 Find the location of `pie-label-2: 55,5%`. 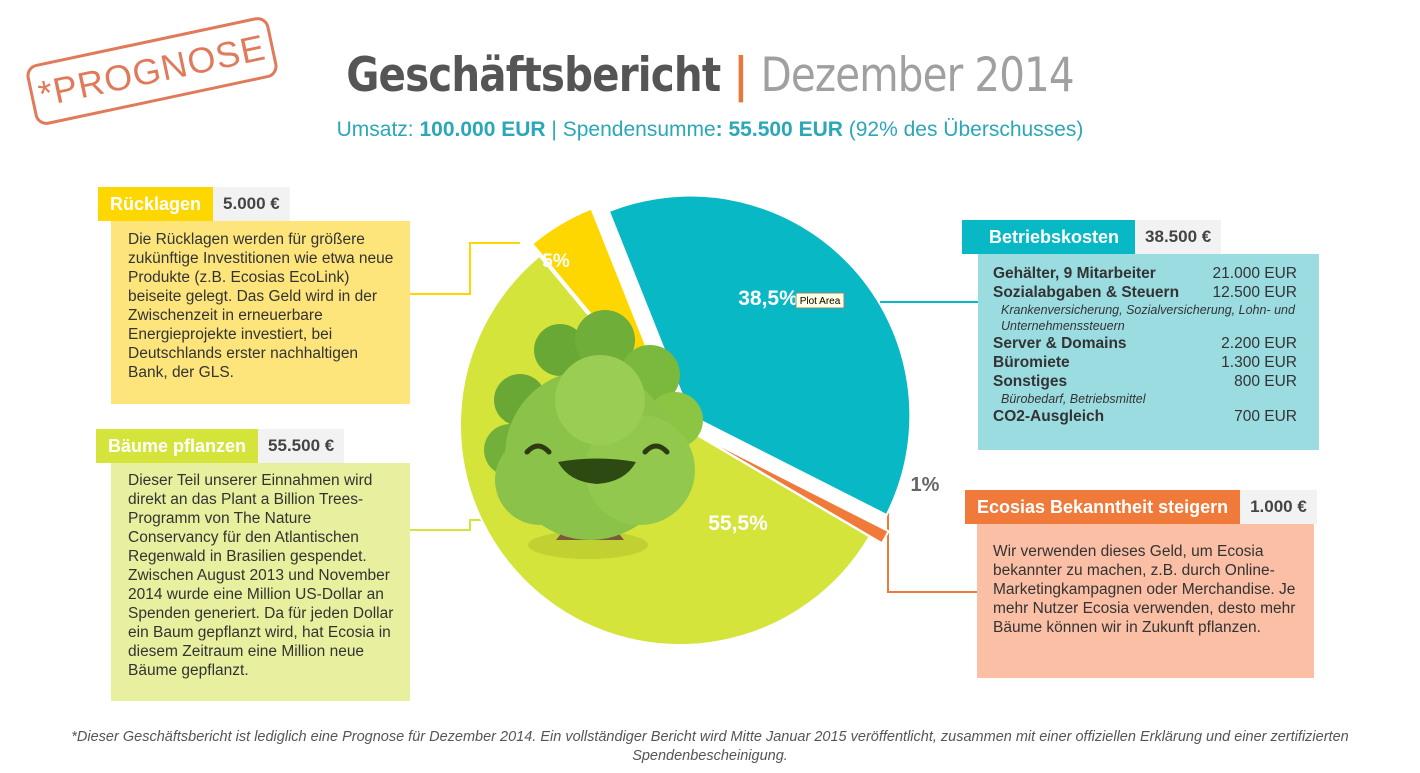

pie-label-2: 55,5% is located at coordinates (738, 523).